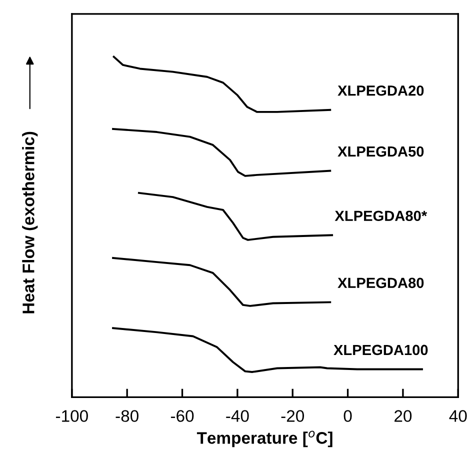 This screenshot has width=467, height=464. What do you see at coordinates (381, 283) in the screenshot?
I see `series-label: XLPEGDA80` at bounding box center [381, 283].